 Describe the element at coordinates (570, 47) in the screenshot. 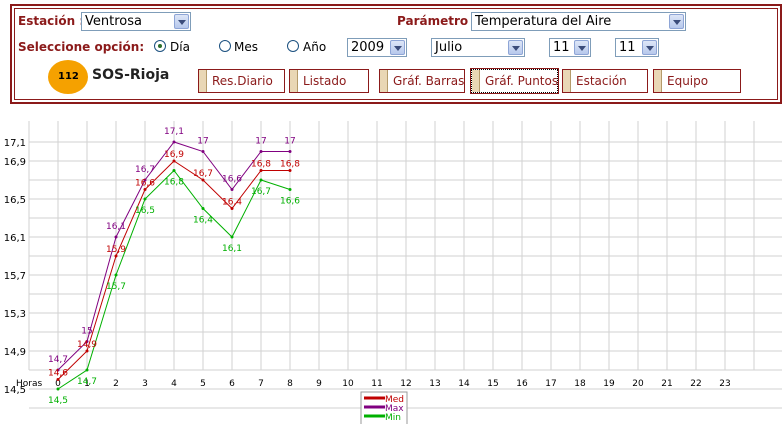

I see `day-start-select: 11` at that location.